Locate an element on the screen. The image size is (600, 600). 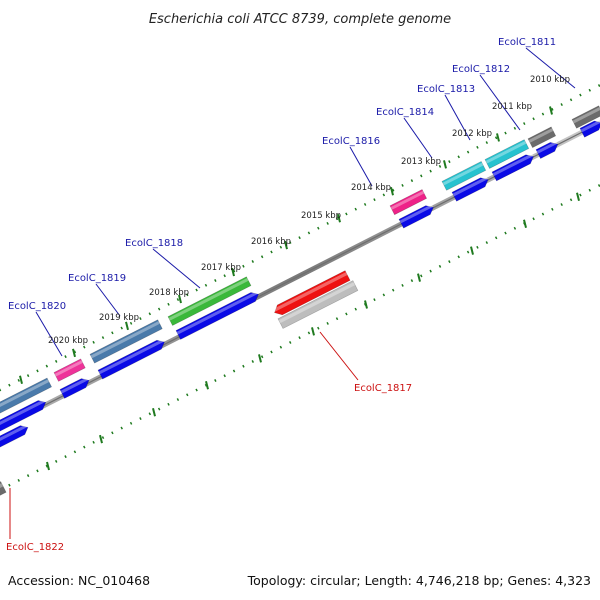
accession-text: Accession: NC_010468 is located at coordinates (79, 580).